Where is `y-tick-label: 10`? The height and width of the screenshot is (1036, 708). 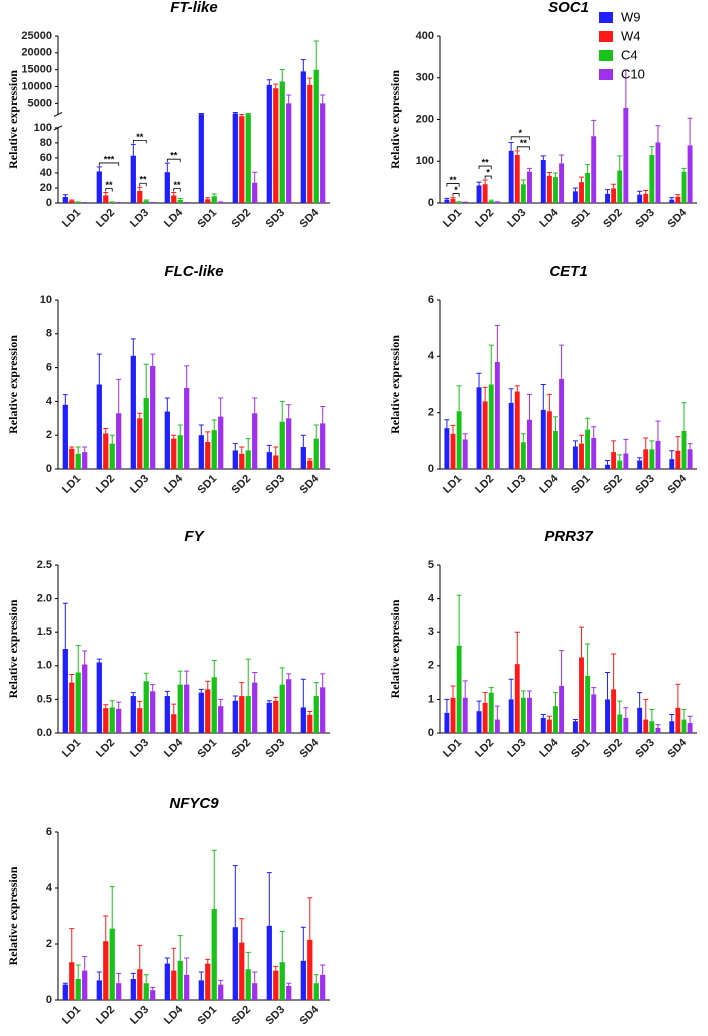 y-tick-label: 10 is located at coordinates (46, 300).